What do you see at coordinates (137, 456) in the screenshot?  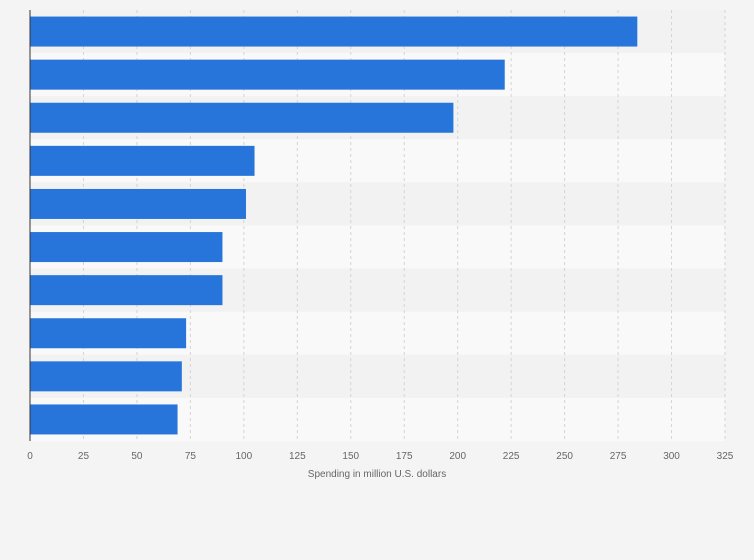 I see `x-tick-label: 50` at bounding box center [137, 456].